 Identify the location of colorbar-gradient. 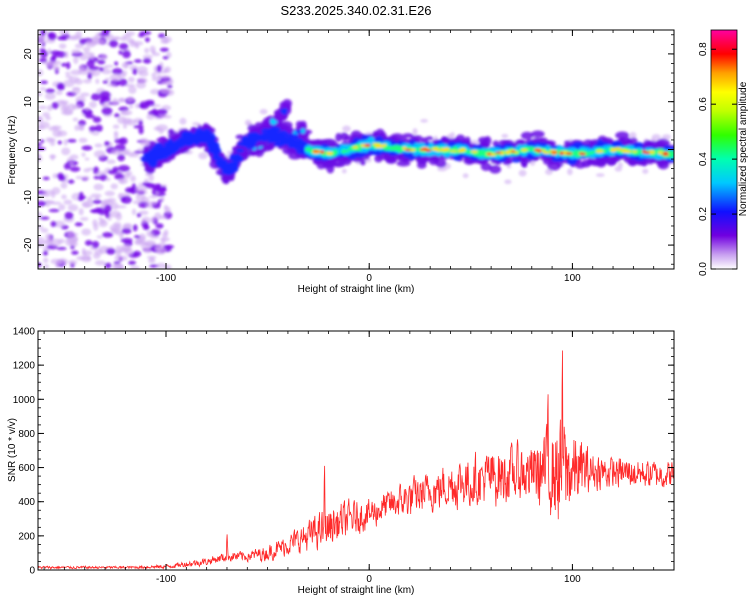
(724, 149).